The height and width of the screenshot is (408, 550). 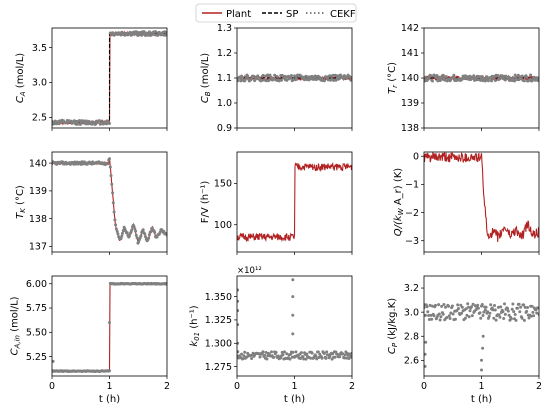 I want to click on series-plant-line, so click(x=294, y=202).